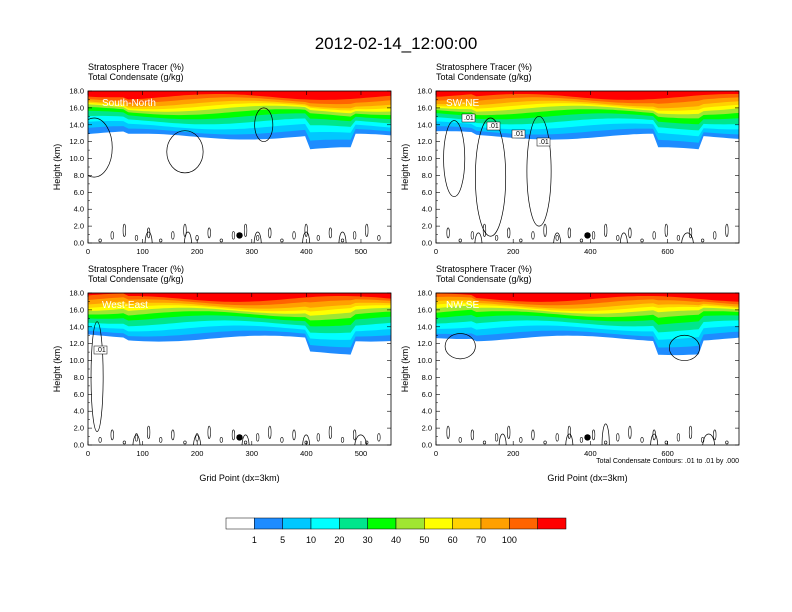 Image resolution: width=792 pixels, height=612 pixels. Describe the element at coordinates (254, 540) in the screenshot. I see `colorbar-label: 1` at that location.